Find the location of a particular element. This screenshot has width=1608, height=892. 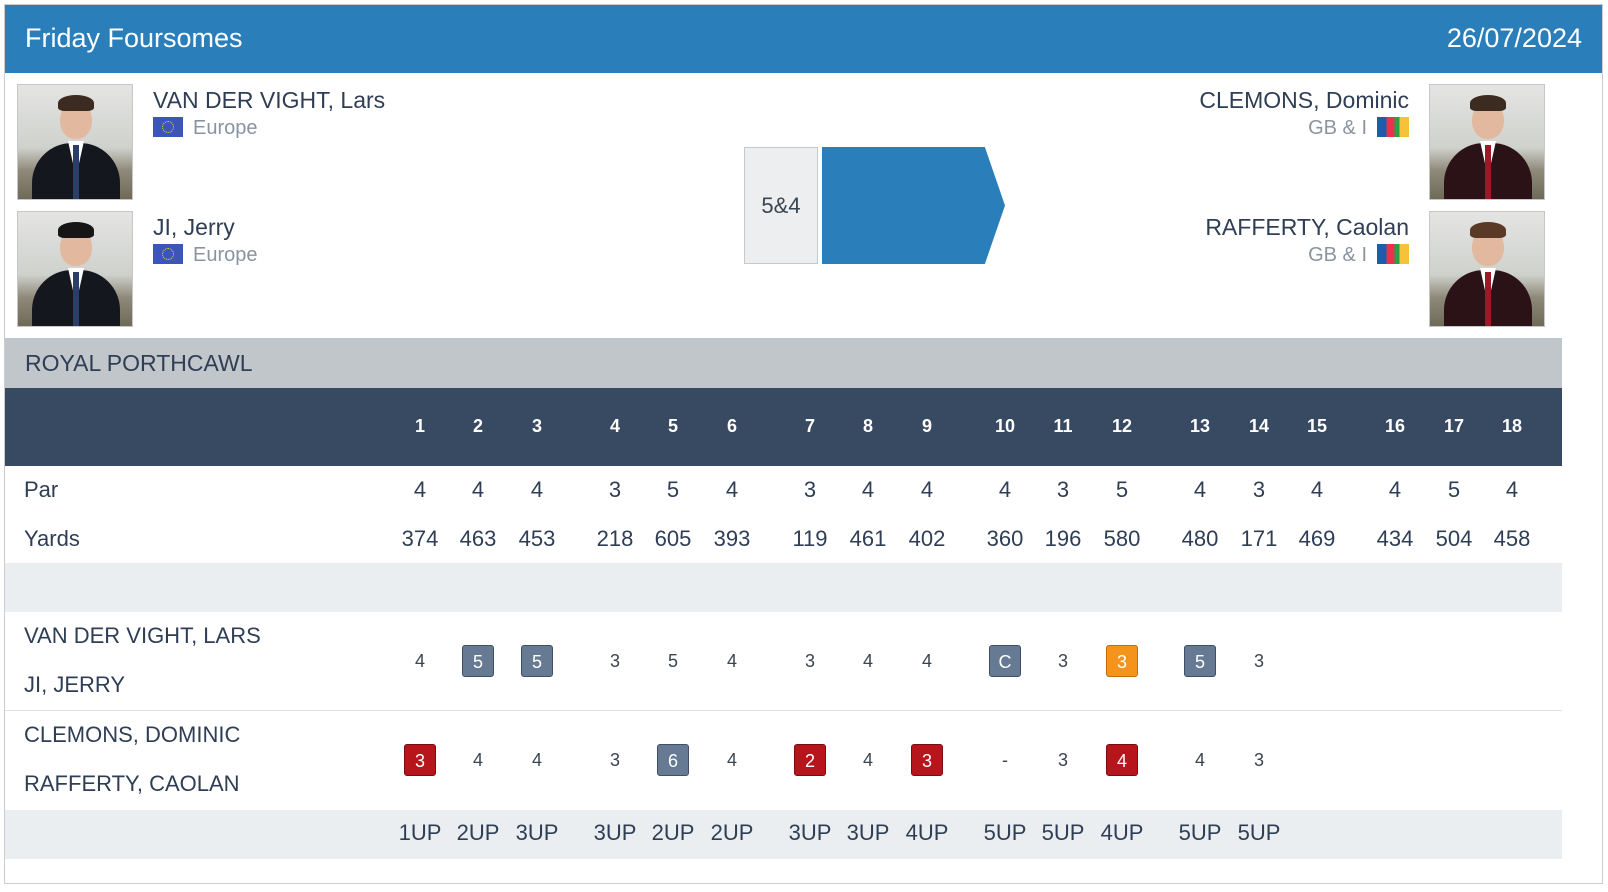

yards-value: 171 is located at coordinates (1259, 538).